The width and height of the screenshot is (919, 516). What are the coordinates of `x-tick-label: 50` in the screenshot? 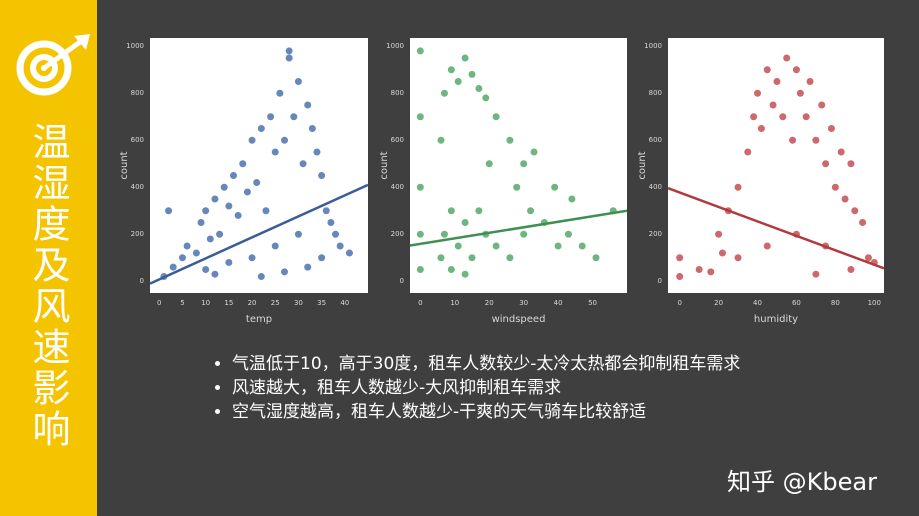 It's located at (592, 303).